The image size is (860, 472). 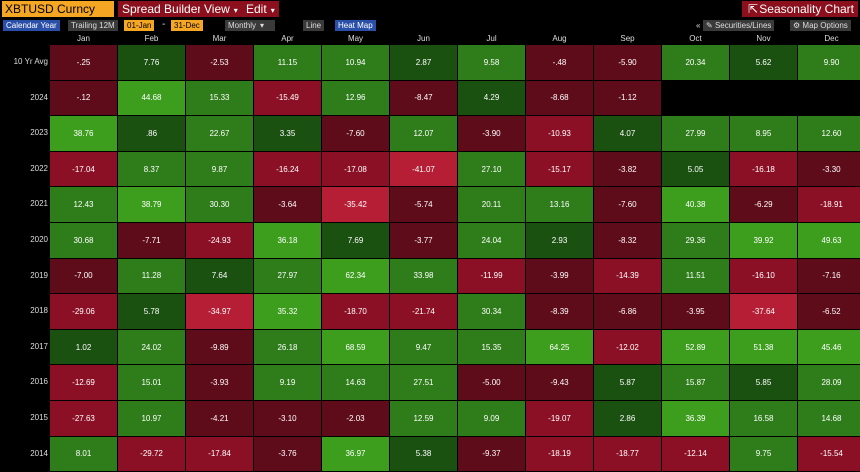 I want to click on heatmap-cell: 38.76, so click(x=83, y=133).